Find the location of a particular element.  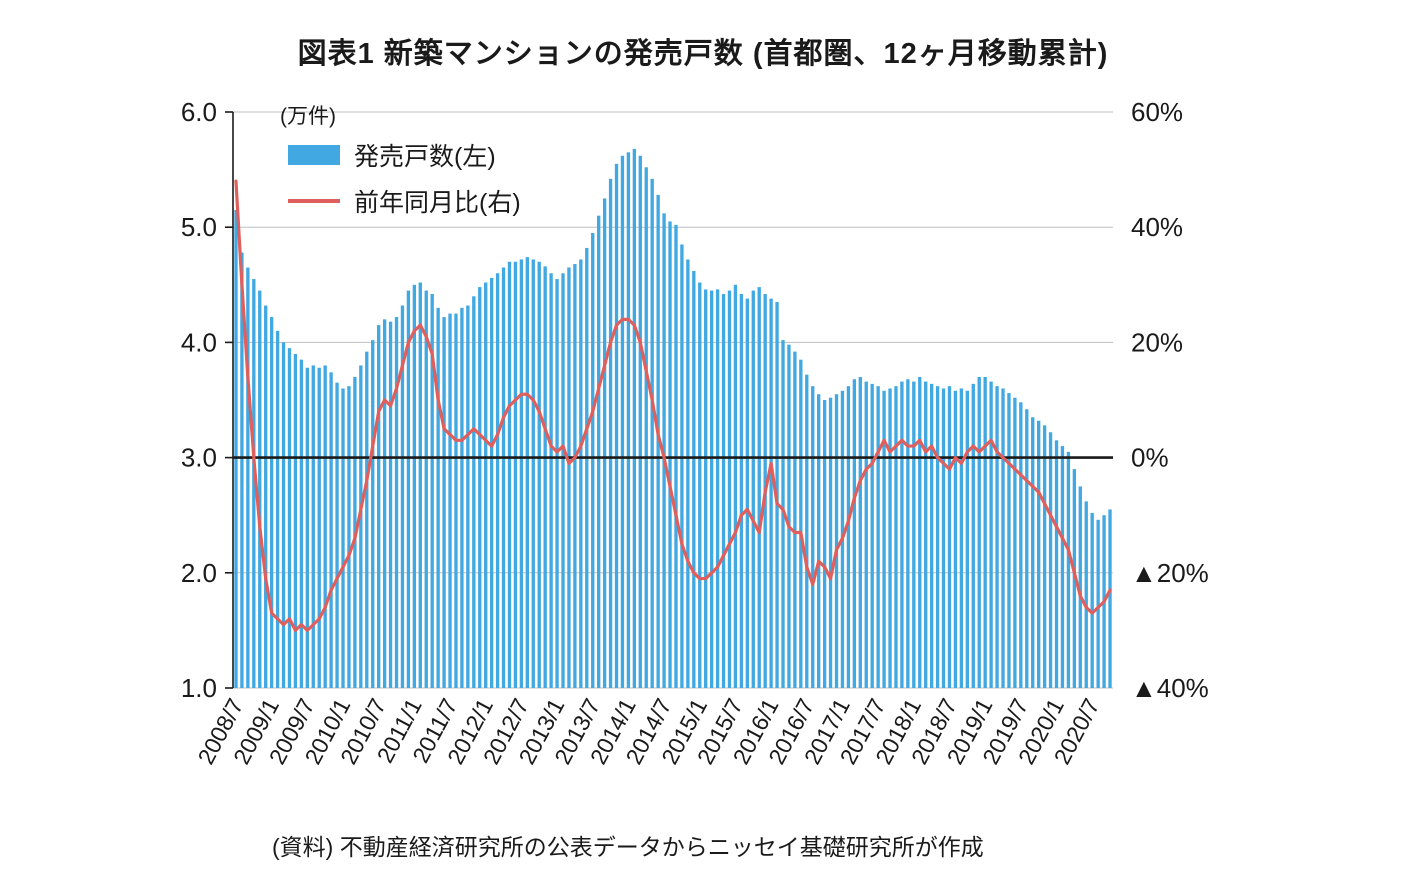

legend-item-bar-series: 発売戸数(左) is located at coordinates (404, 155).